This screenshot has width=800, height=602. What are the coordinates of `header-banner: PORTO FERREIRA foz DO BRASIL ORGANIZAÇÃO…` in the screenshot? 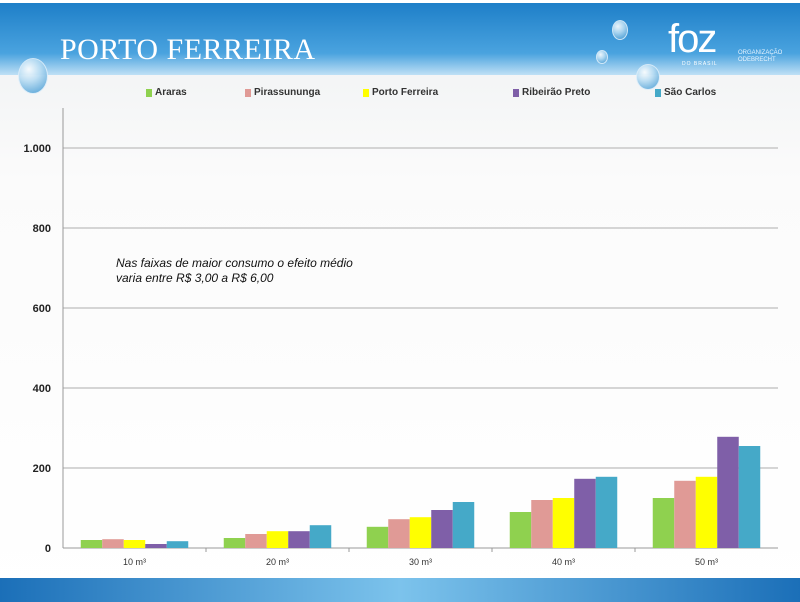 It's located at (400, 37).